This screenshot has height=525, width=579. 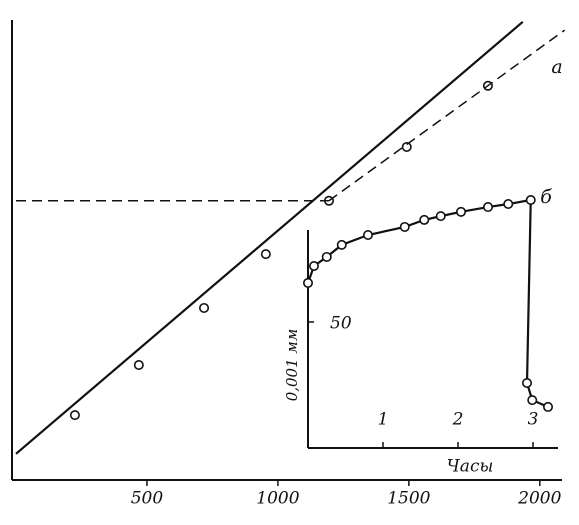 What do you see at coordinates (447, 115) in the screenshot?
I see `data-line` at bounding box center [447, 115].